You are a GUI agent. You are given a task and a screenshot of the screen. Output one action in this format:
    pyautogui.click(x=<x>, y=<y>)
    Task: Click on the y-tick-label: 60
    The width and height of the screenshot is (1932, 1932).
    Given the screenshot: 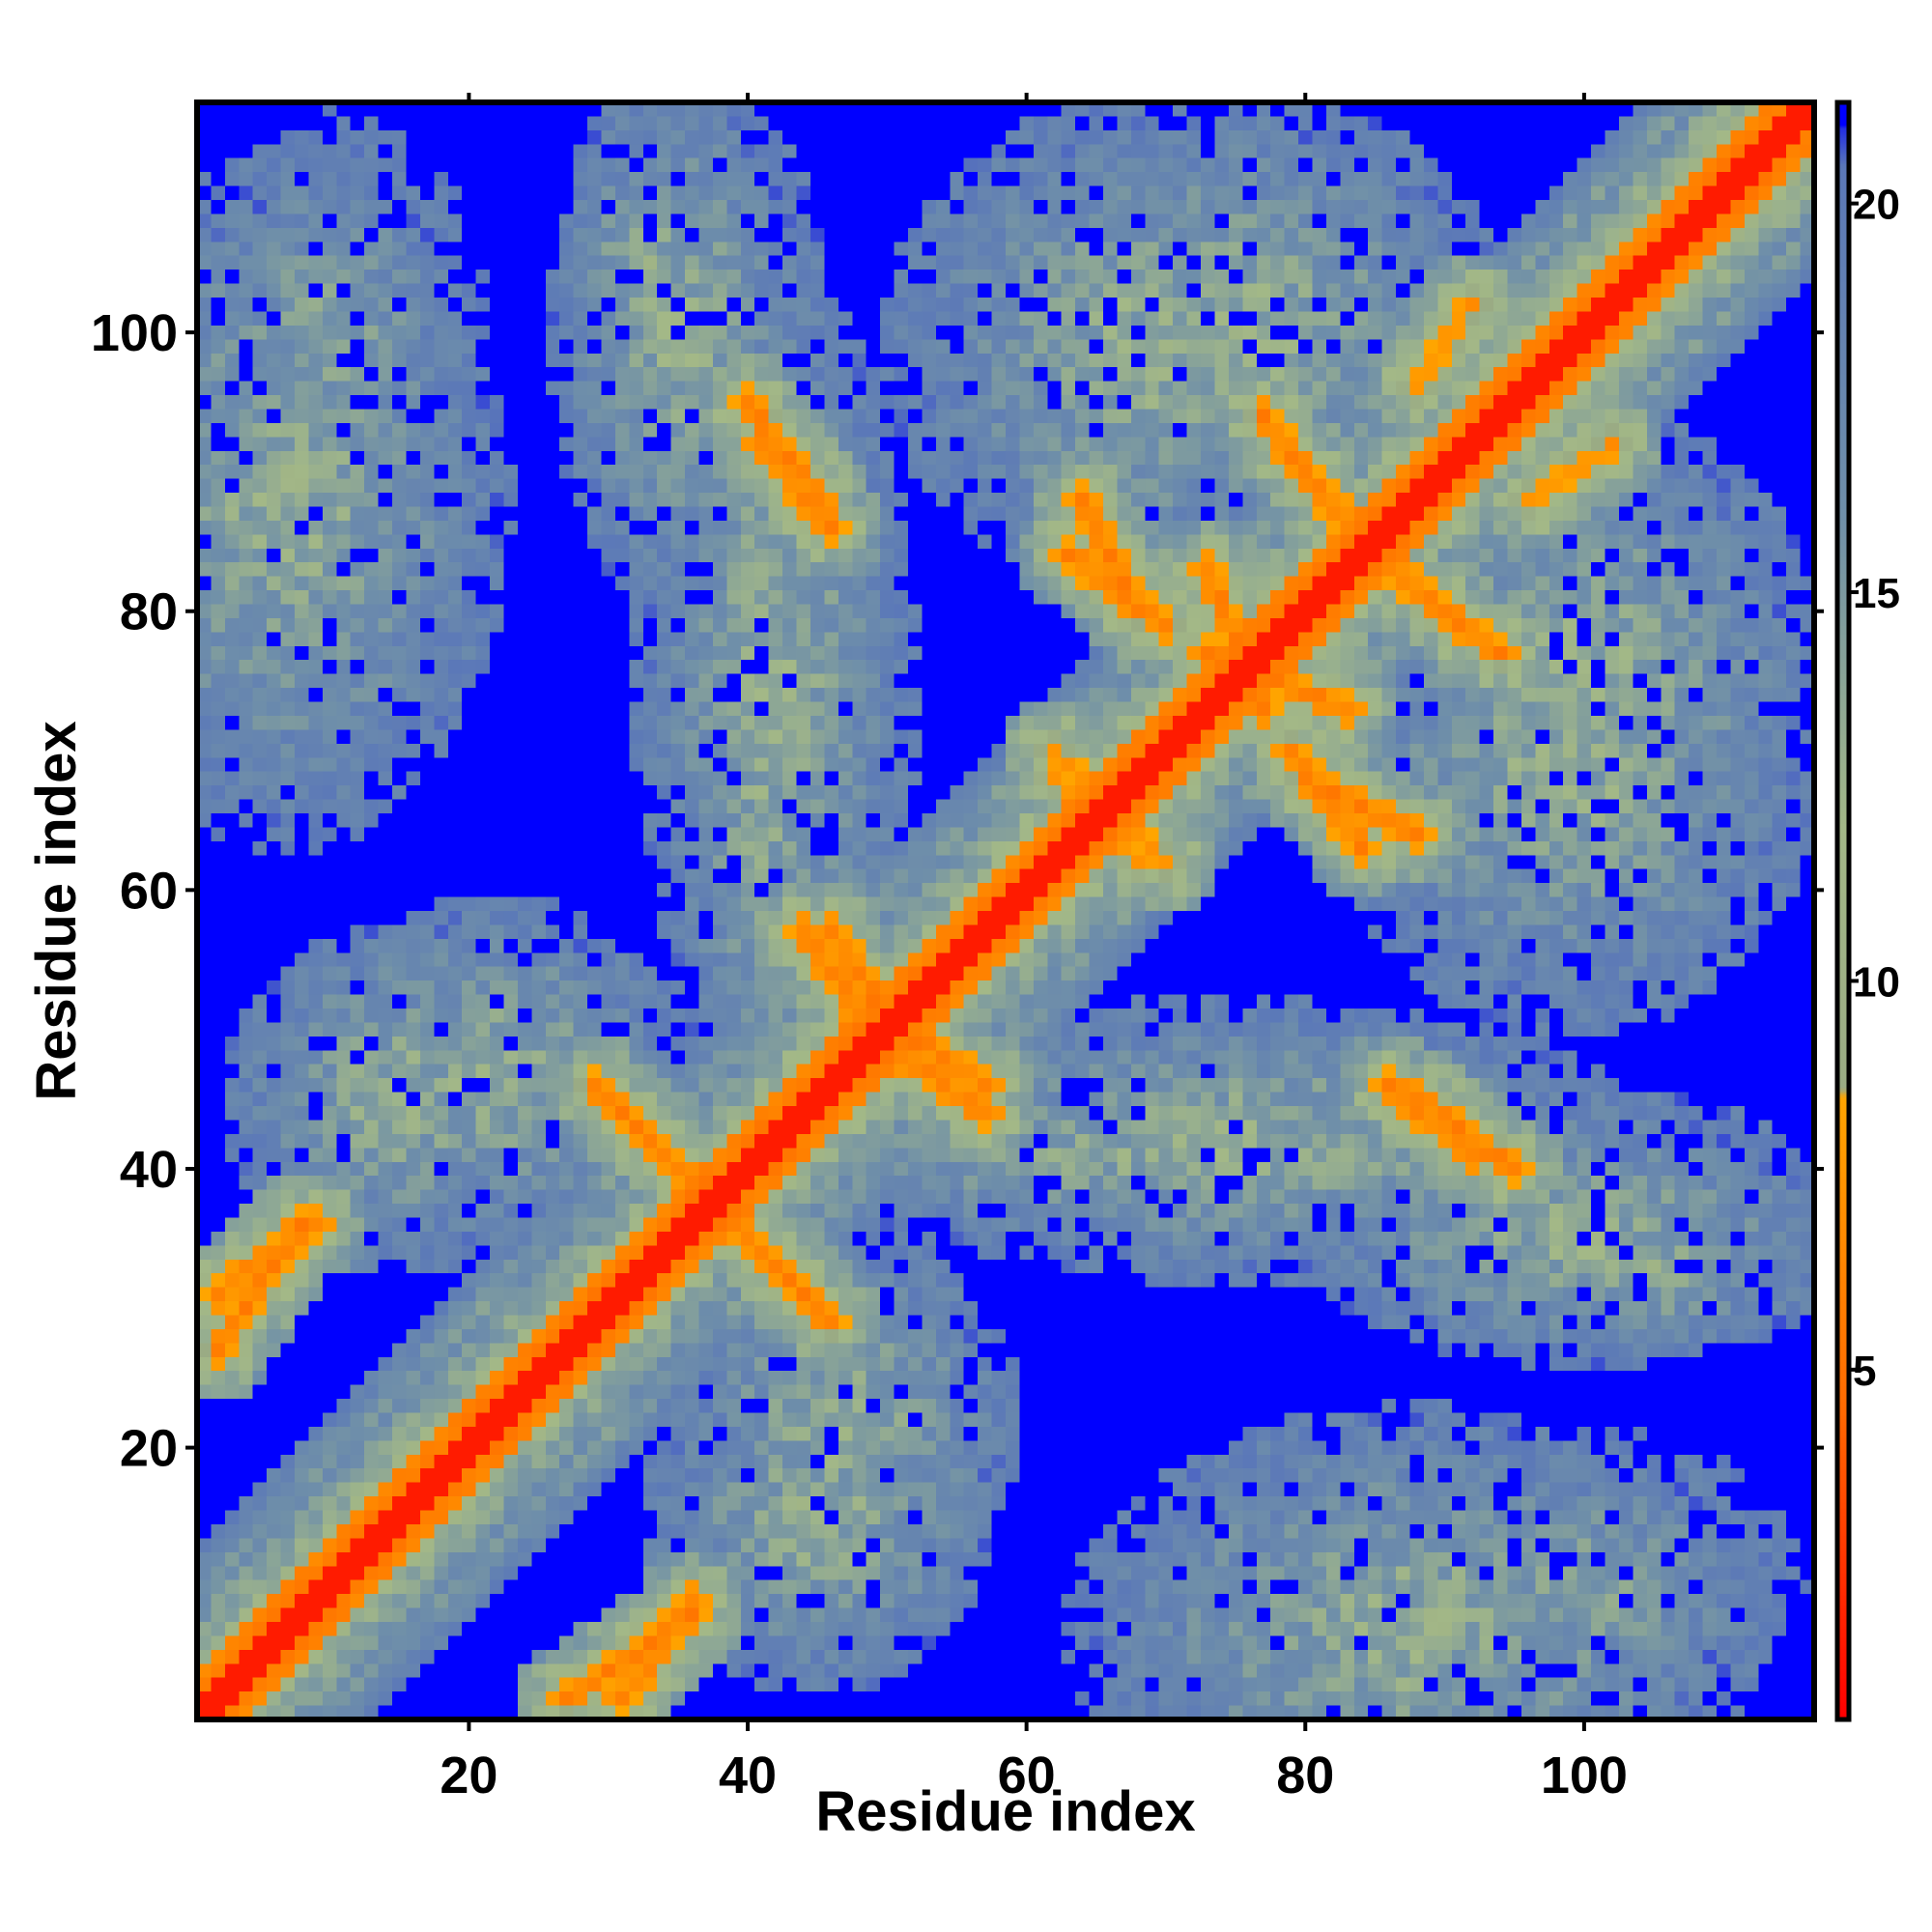 What is the action you would take?
    pyautogui.click(x=149, y=891)
    